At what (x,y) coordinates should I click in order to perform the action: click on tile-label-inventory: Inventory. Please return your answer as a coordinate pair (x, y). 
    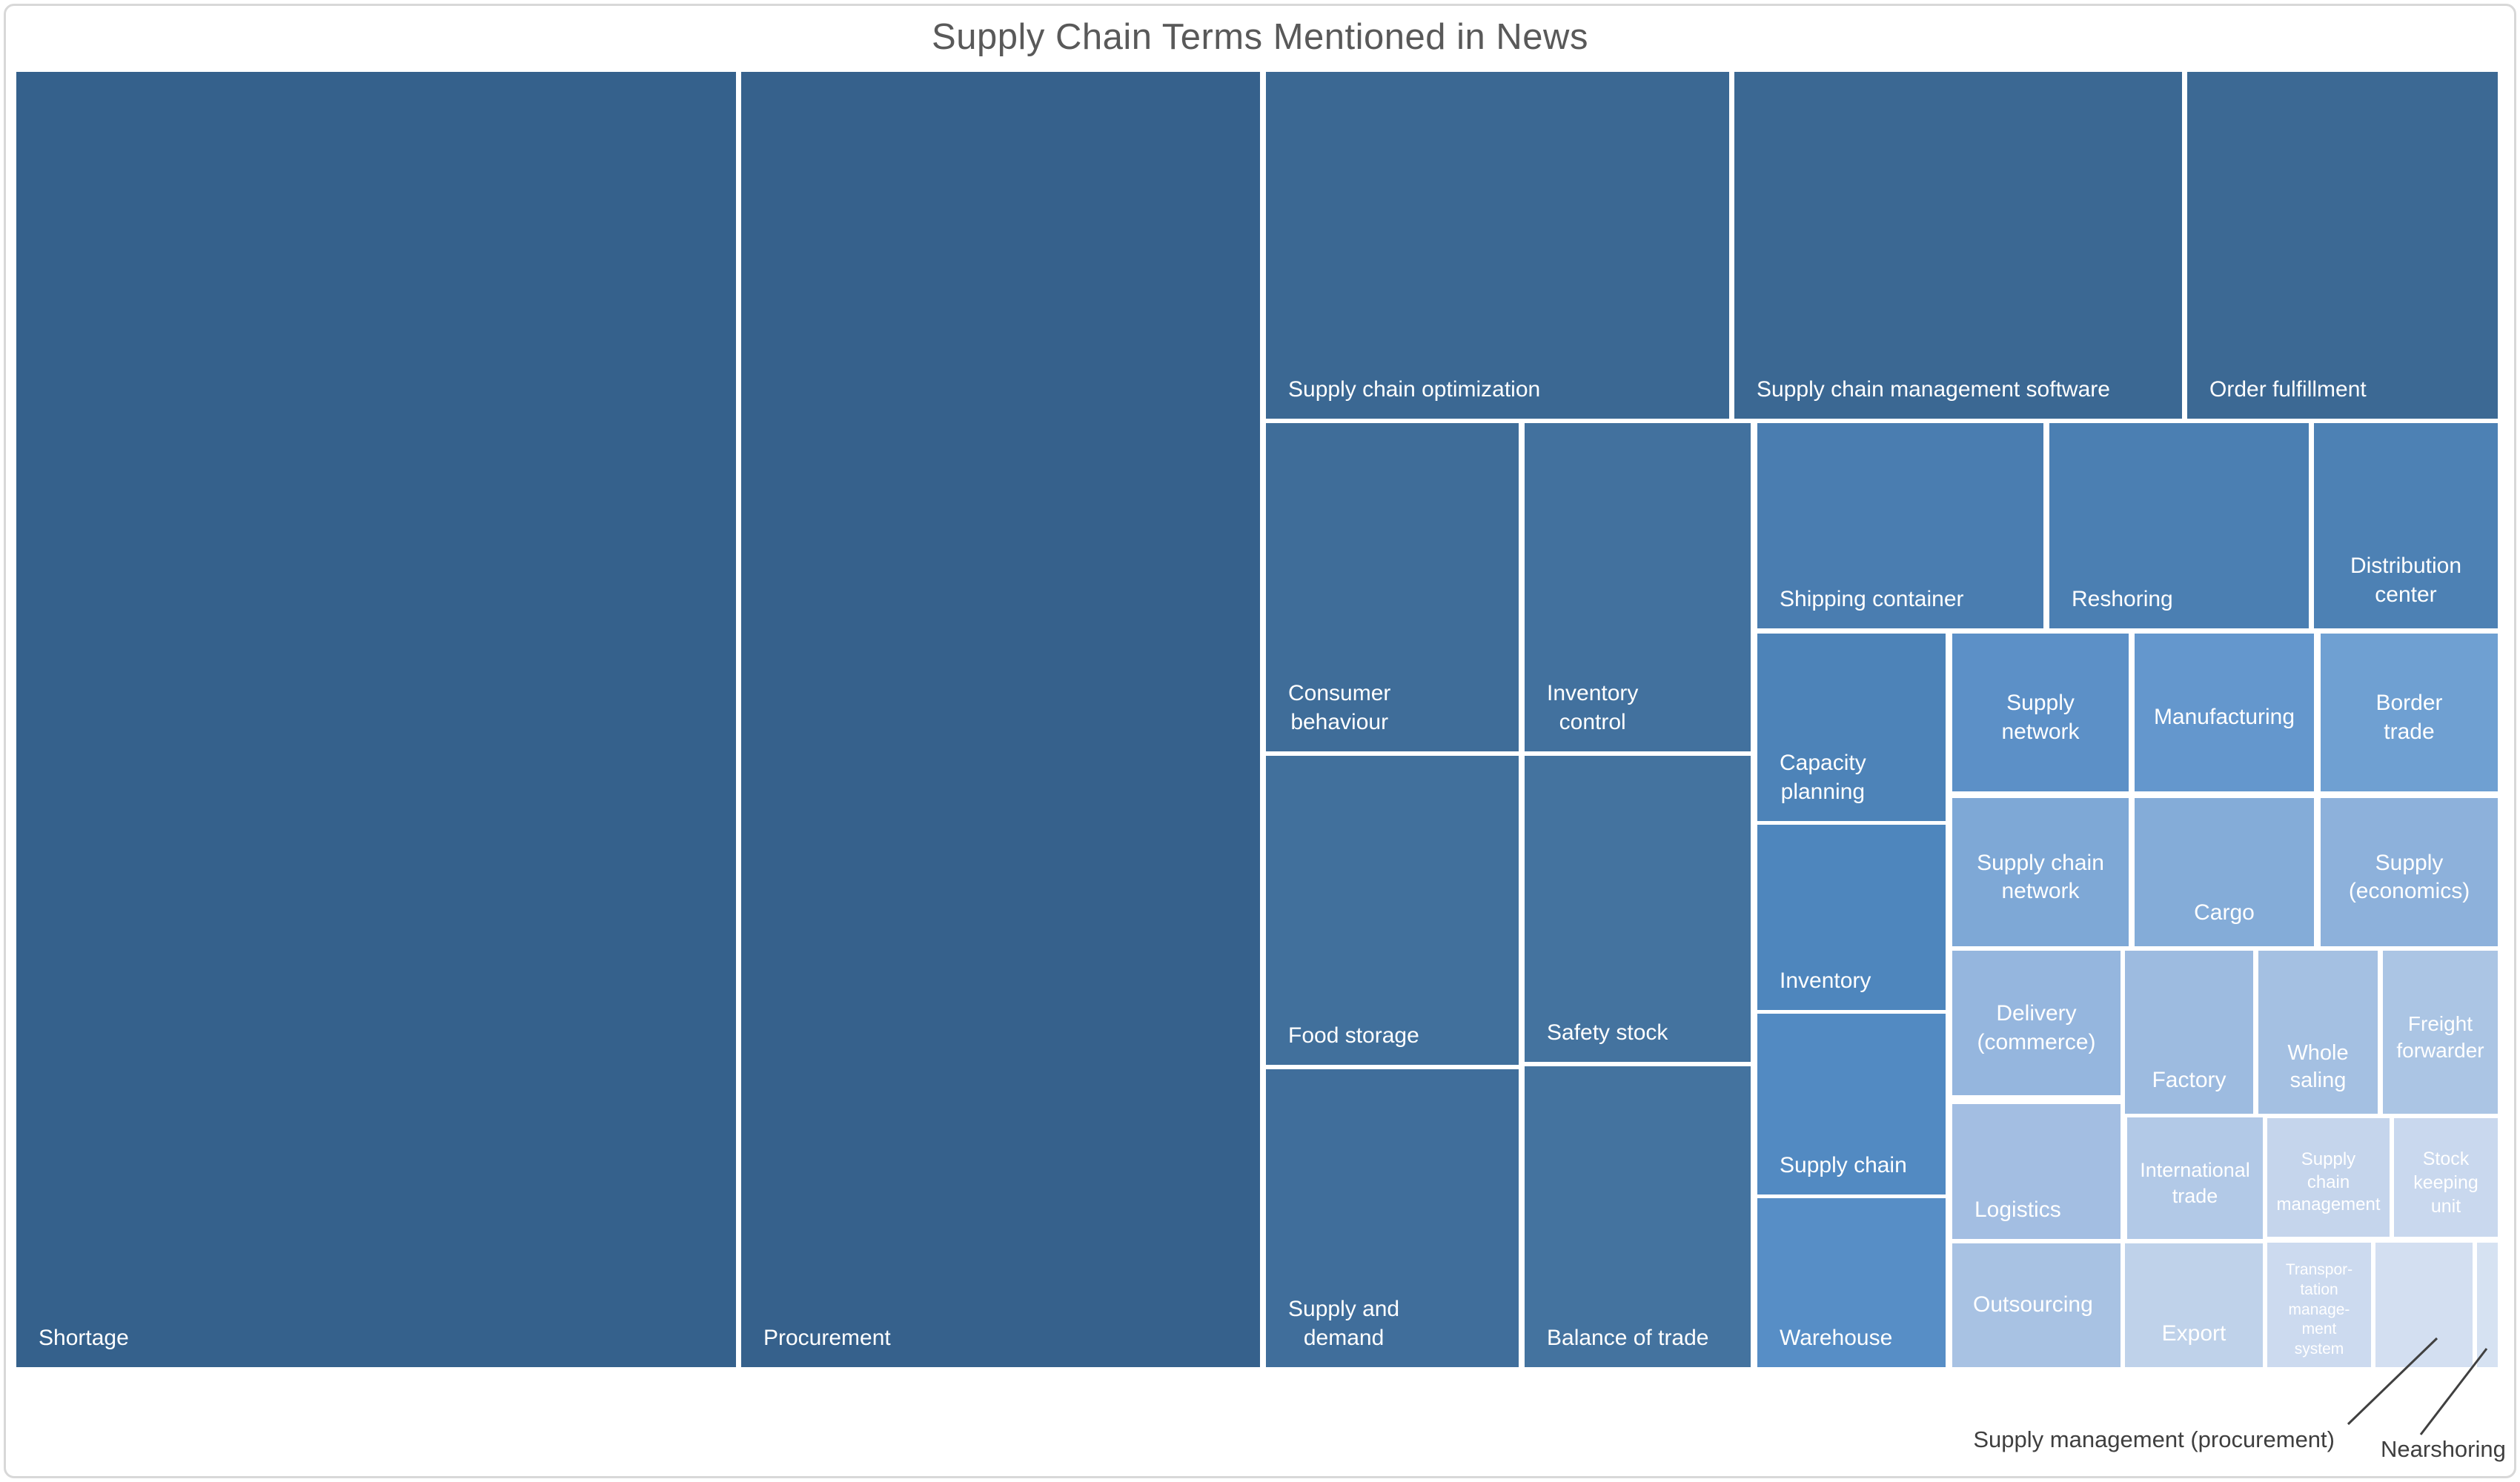
    Looking at the image, I should click on (1826, 981).